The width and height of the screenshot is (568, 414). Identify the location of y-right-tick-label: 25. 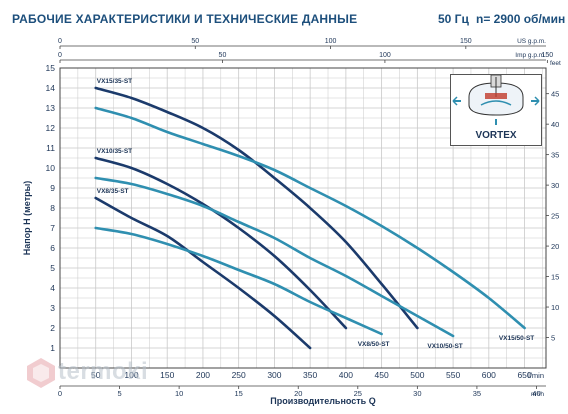
(555, 216).